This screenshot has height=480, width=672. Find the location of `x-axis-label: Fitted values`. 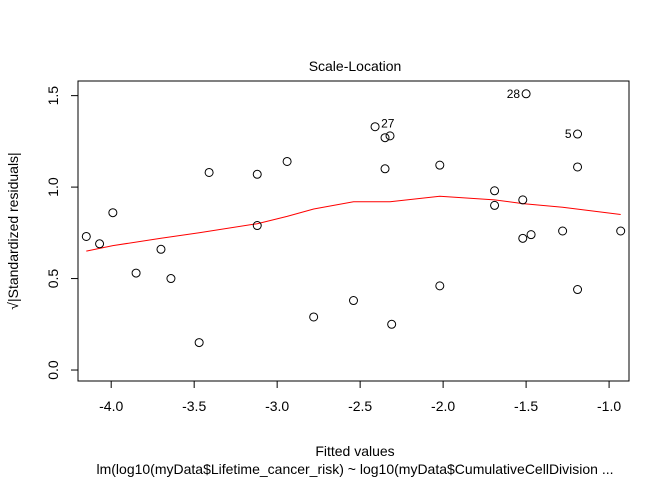

x-axis-label: Fitted values is located at coordinates (354, 451).